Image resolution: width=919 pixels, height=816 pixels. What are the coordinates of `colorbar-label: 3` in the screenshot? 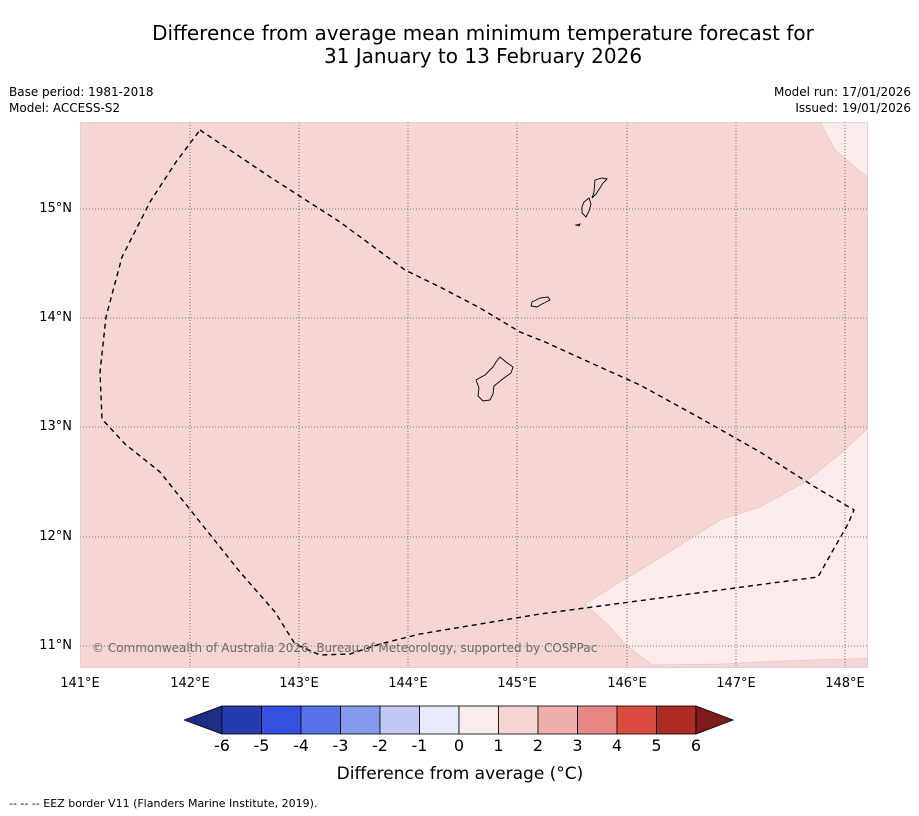 It's located at (577, 745).